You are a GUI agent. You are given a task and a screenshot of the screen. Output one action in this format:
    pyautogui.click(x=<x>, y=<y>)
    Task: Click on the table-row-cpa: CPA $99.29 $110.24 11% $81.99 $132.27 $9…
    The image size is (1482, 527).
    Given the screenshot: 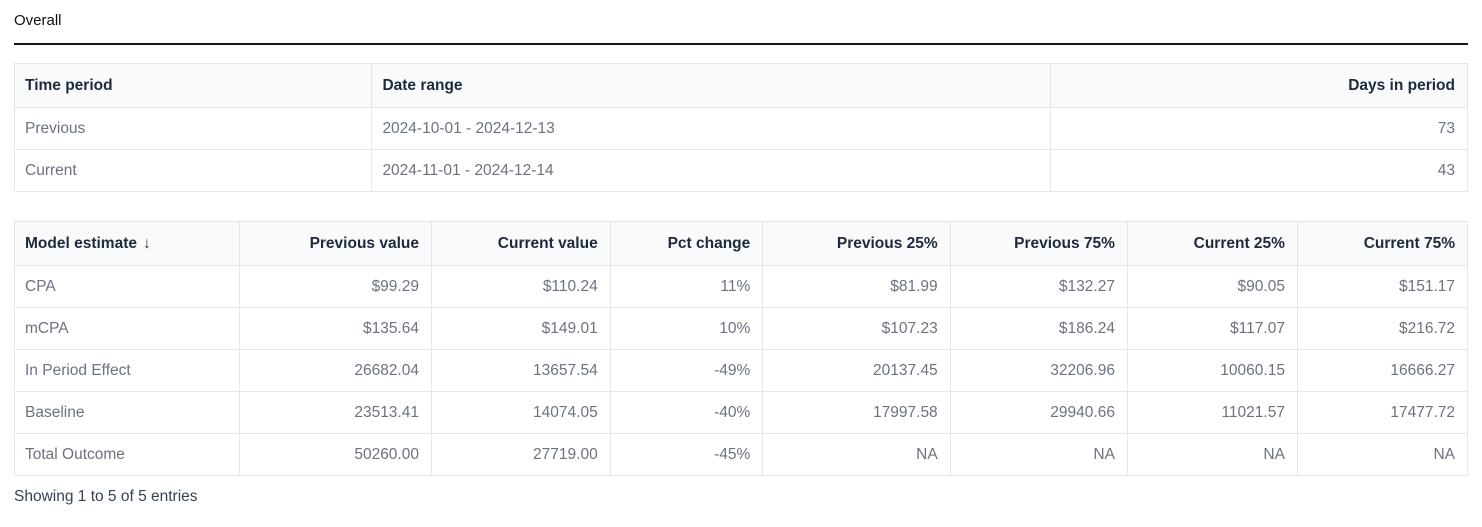 What is the action you would take?
    pyautogui.click(x=741, y=286)
    